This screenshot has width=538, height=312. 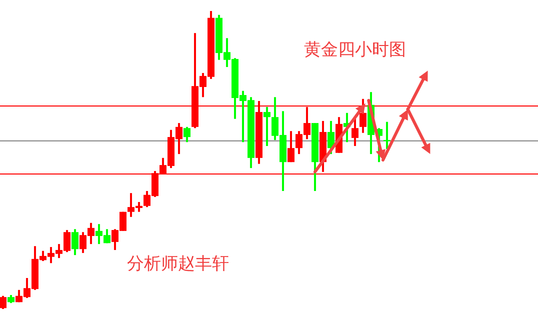 I want to click on text: 黄金四小时图, so click(x=355, y=50).